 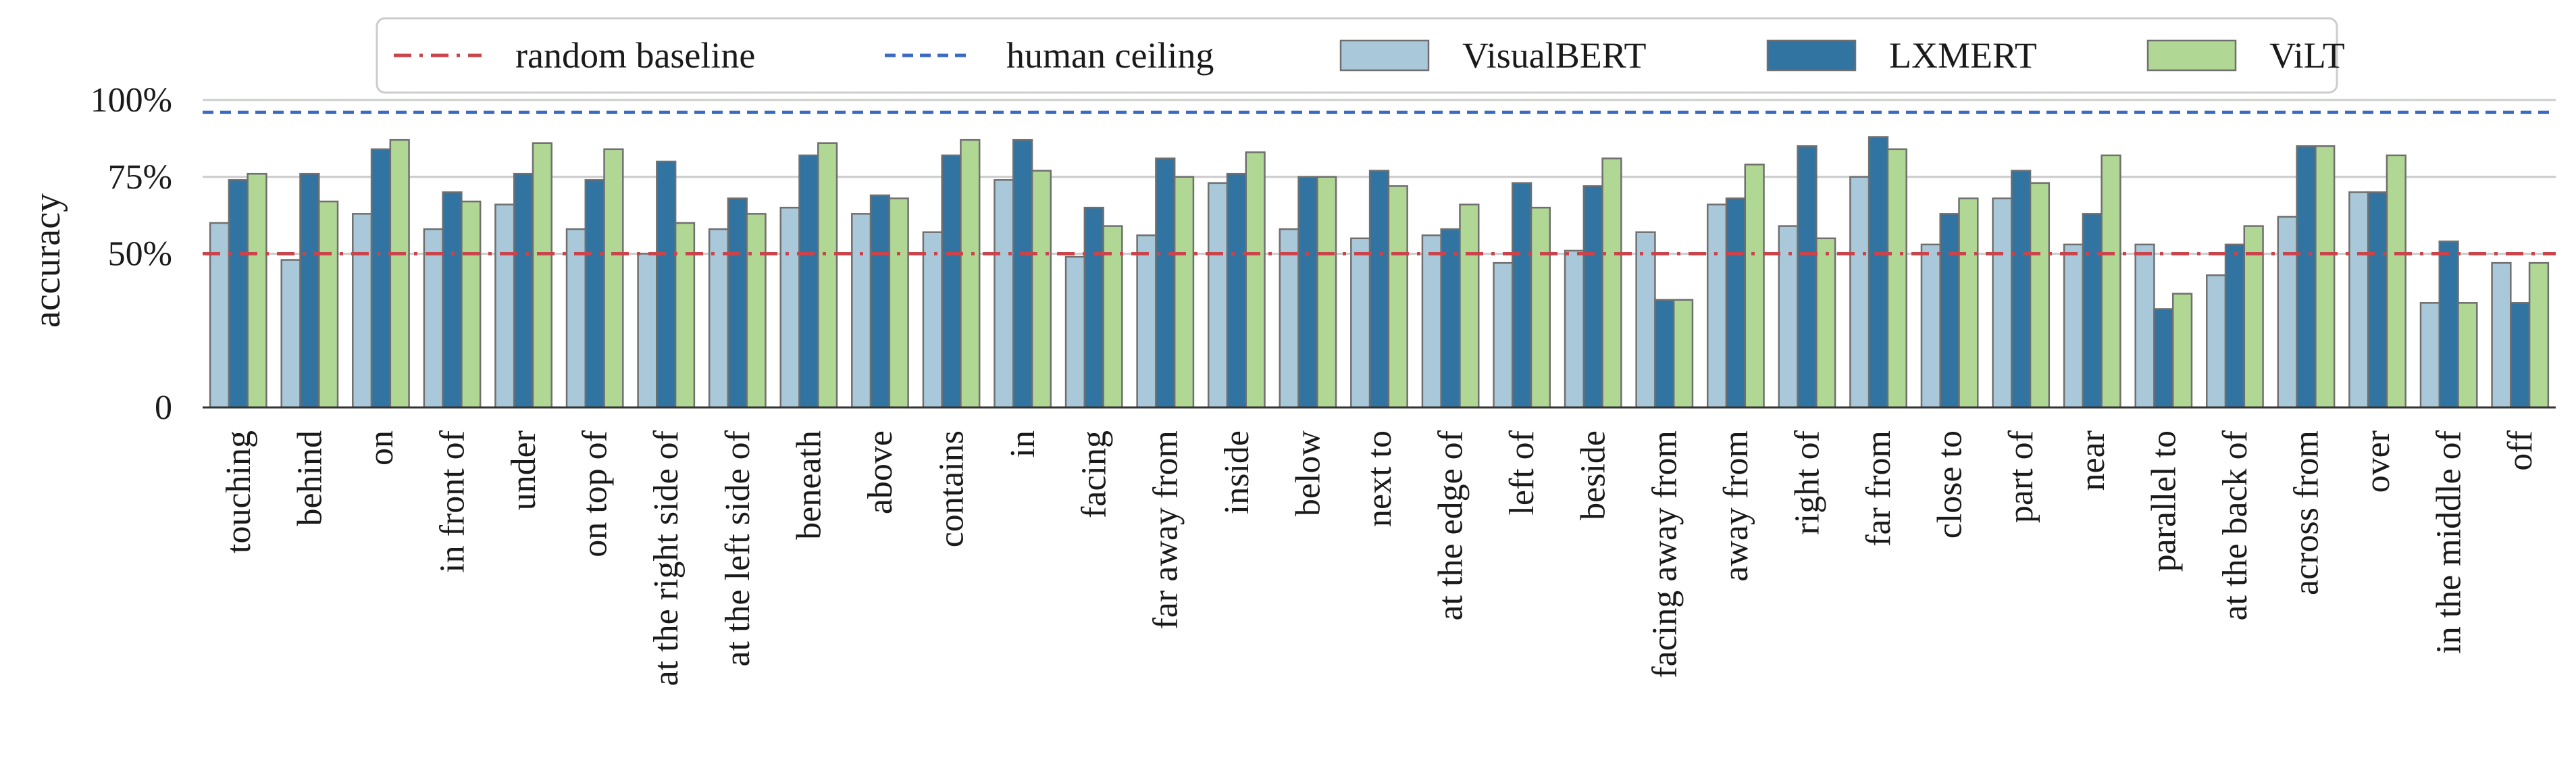 What do you see at coordinates (1950, 484) in the screenshot?
I see `category-label: close to` at bounding box center [1950, 484].